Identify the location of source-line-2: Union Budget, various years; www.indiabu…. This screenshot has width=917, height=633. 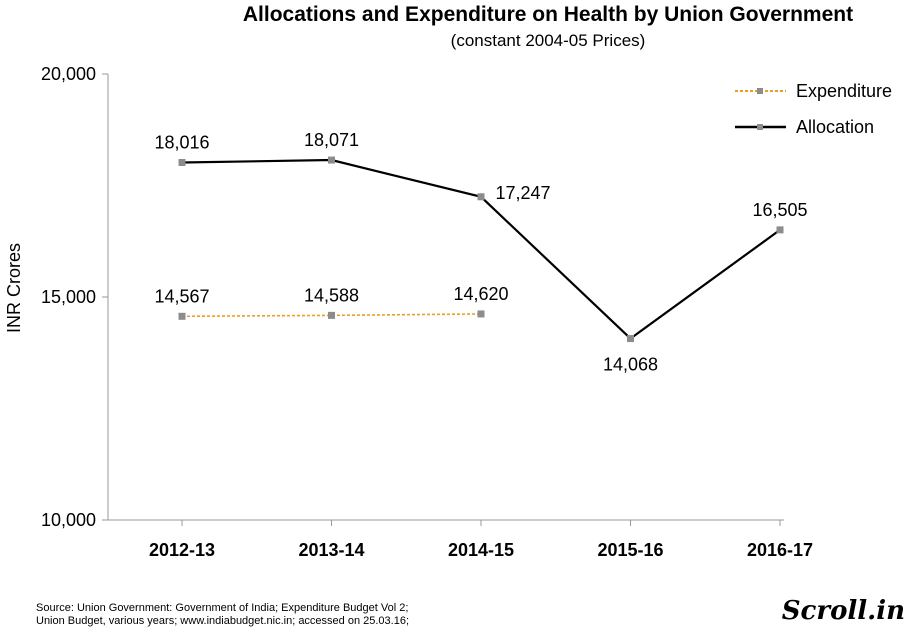
(223, 621).